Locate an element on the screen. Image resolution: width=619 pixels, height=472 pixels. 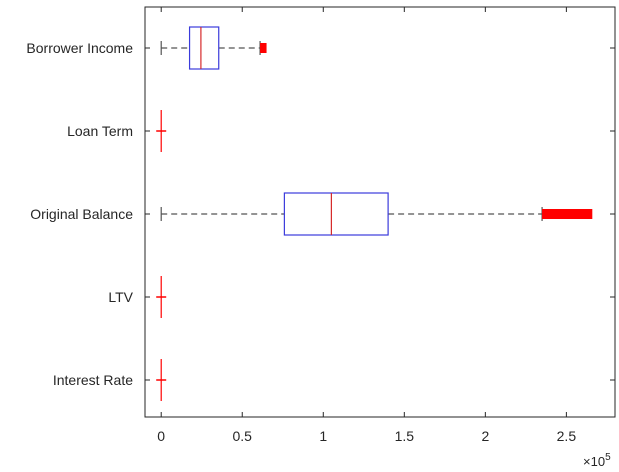
box-borrower-income is located at coordinates (213, 48).